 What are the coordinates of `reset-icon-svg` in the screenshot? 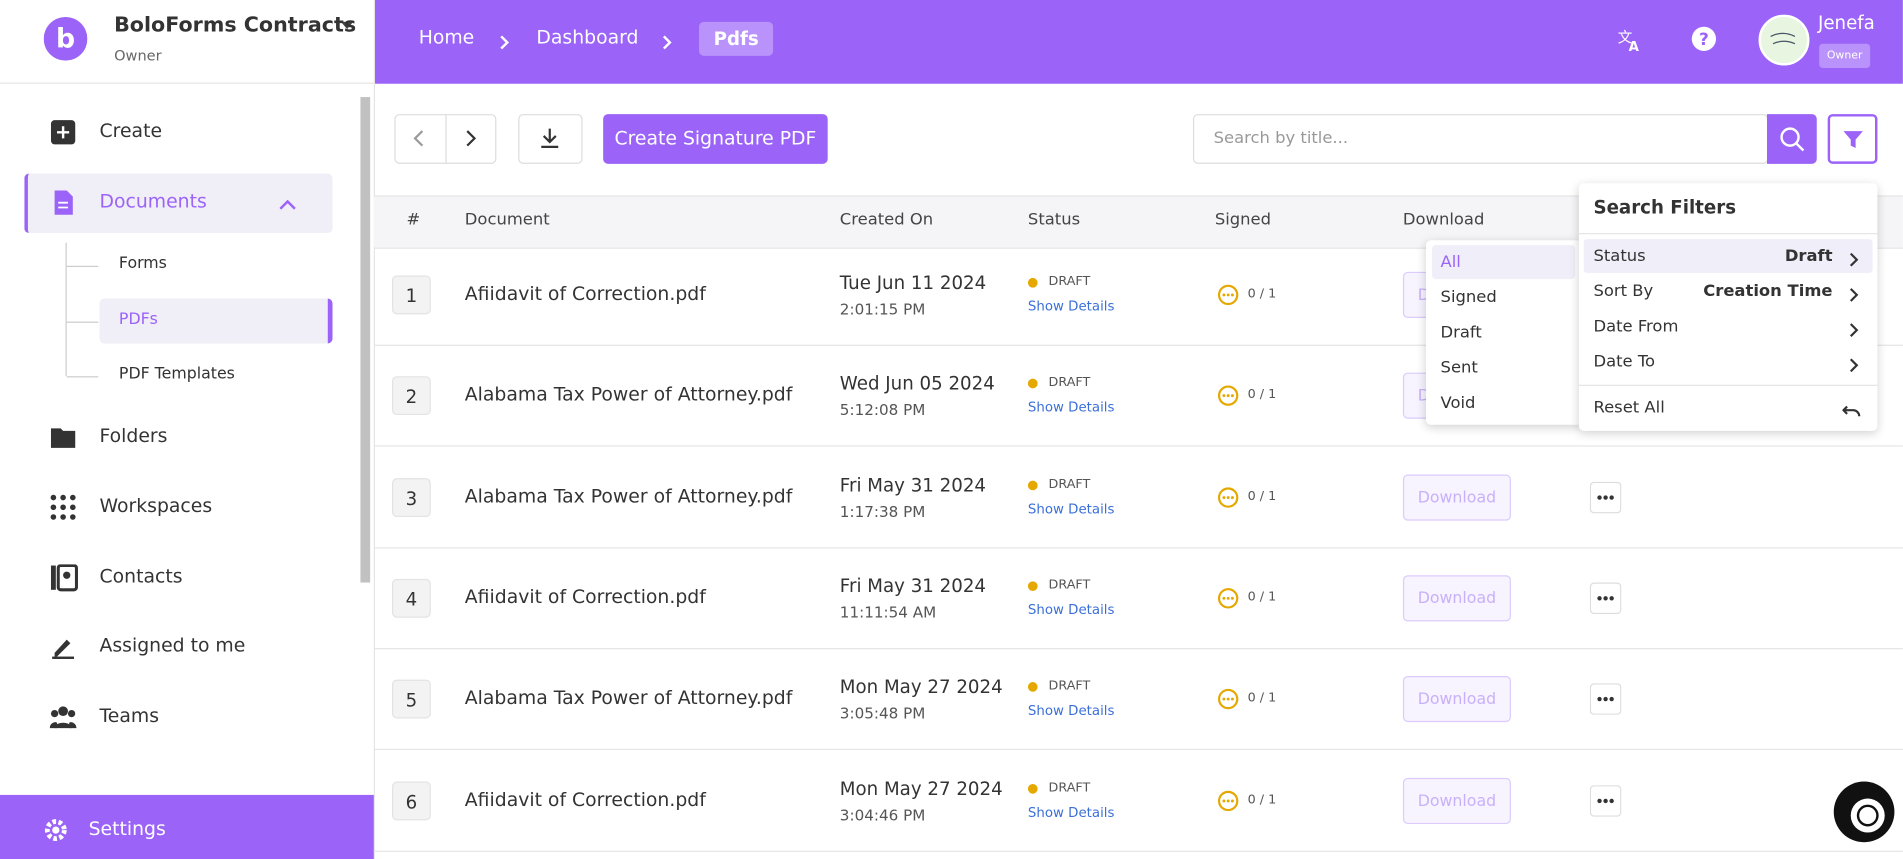 It's located at (1851, 411).